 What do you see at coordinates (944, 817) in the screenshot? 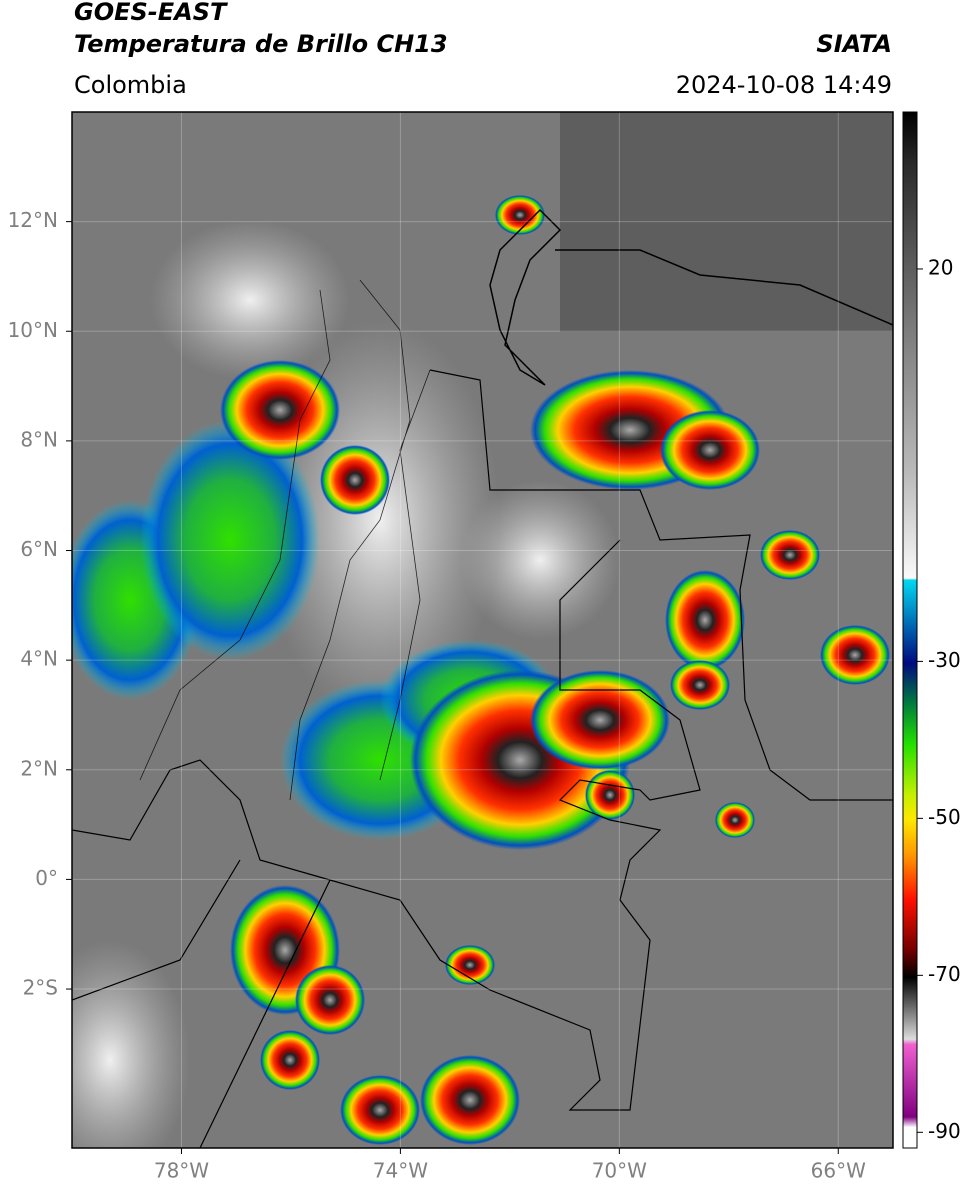
I see `colorbar-tick-label: -50` at bounding box center [944, 817].